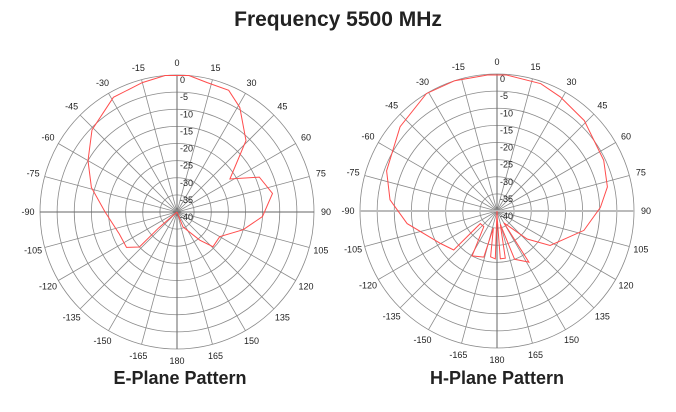 This screenshot has width=676, height=412. Describe the element at coordinates (497, 378) in the screenshot. I see `h-plane-title: H-Plane Pattern` at that location.